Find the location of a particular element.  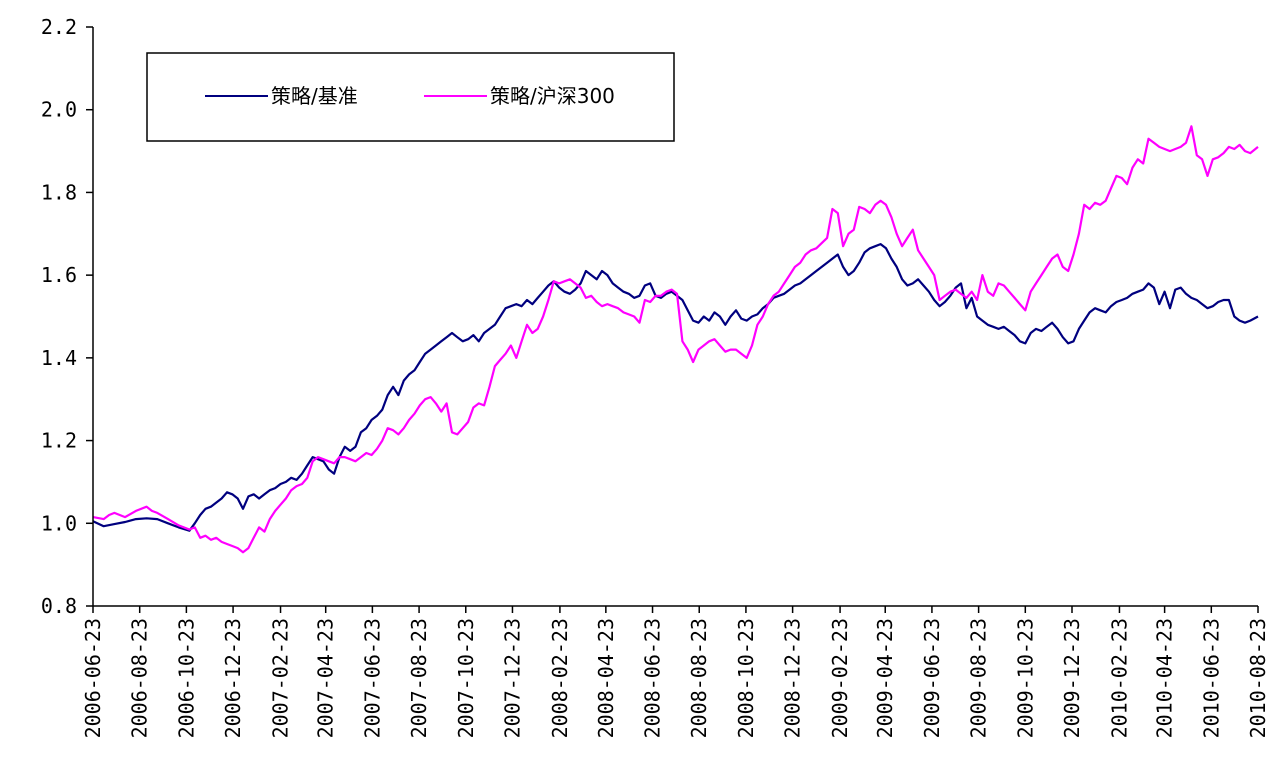

legend-label-series-1: 策略/基准 is located at coordinates (314, 96).